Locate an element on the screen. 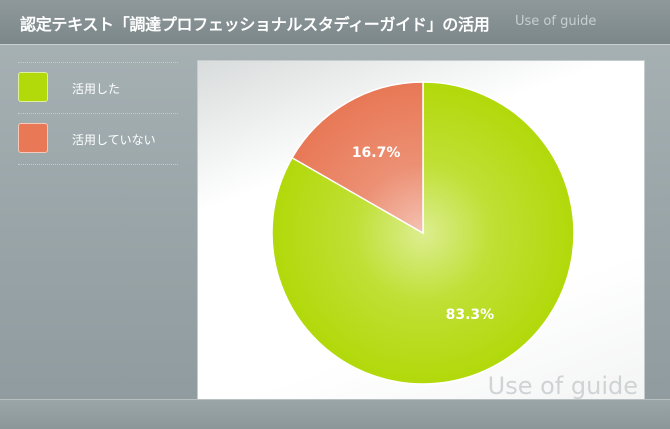 The height and width of the screenshot is (429, 670). footer-bar is located at coordinates (335, 414).